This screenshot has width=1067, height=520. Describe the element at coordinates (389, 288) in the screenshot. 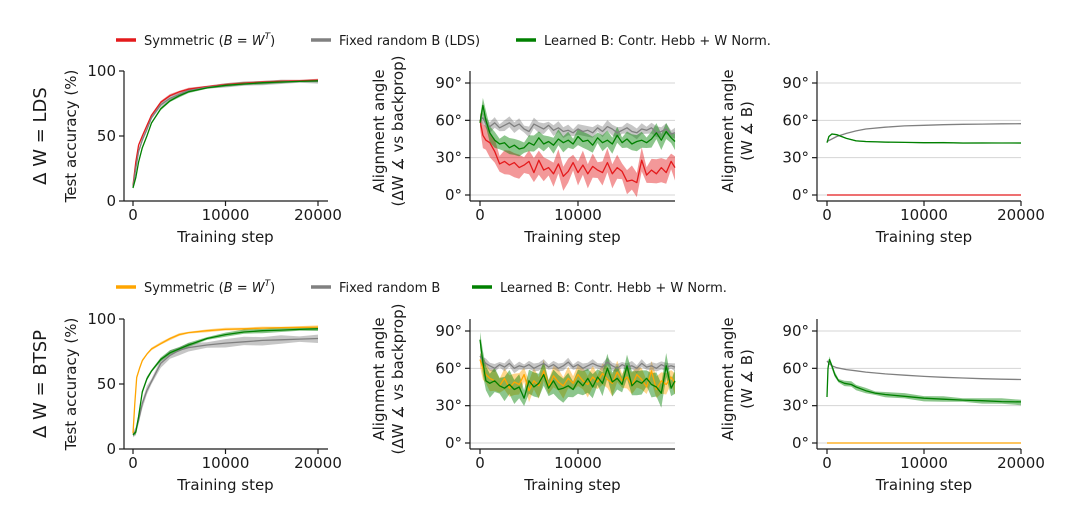

I see `legend-label: Fixed random B` at that location.